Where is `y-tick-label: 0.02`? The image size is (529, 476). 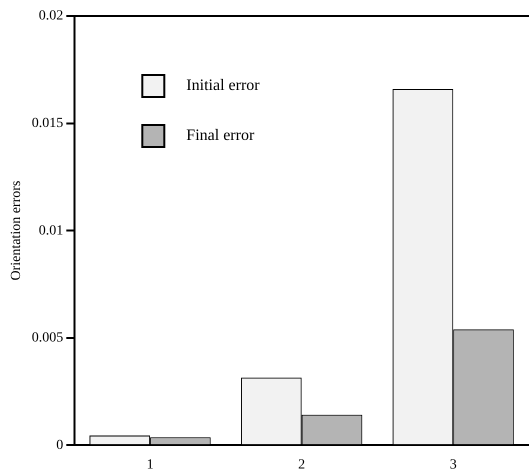 y-tick-label: 0.02 is located at coordinates (51, 16).